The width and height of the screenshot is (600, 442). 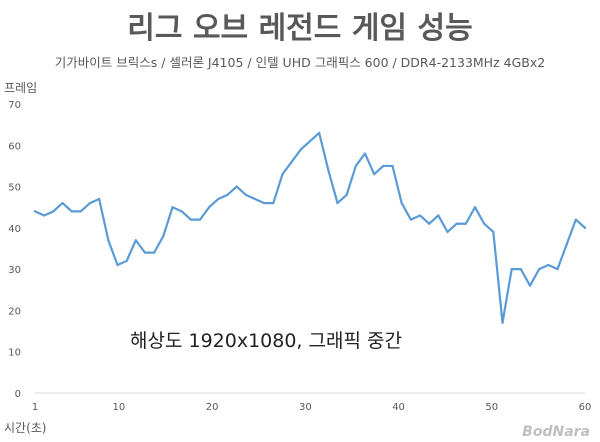 I want to click on watermark-logo: BodNara, so click(x=556, y=432).